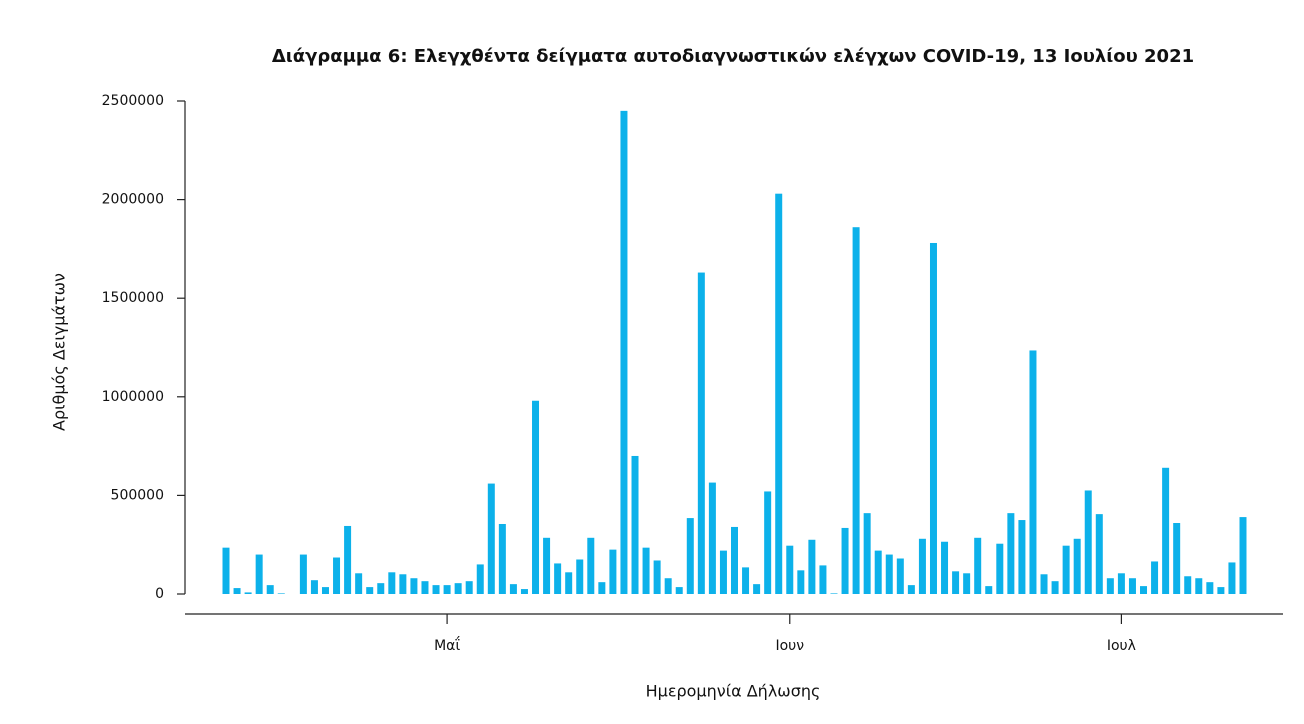 The image size is (1304, 724). I want to click on y-tick-label: 500000, so click(137, 495).